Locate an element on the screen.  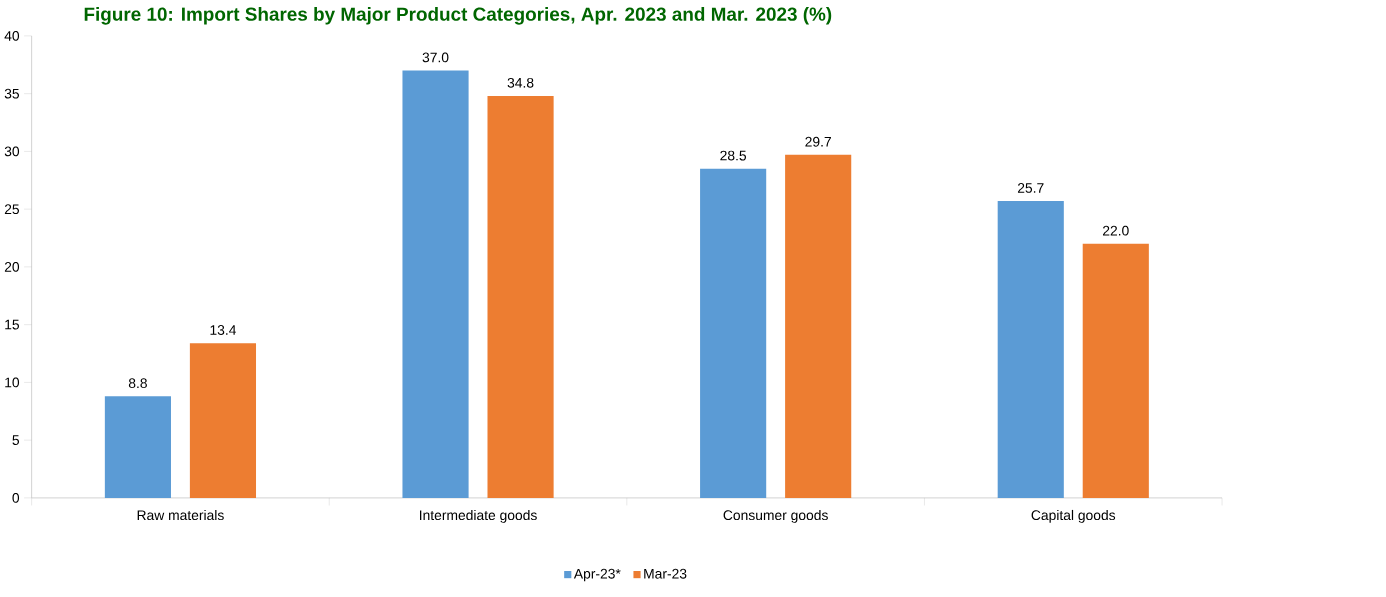
x-tick-label: Intermediate goods is located at coordinates (478, 516).